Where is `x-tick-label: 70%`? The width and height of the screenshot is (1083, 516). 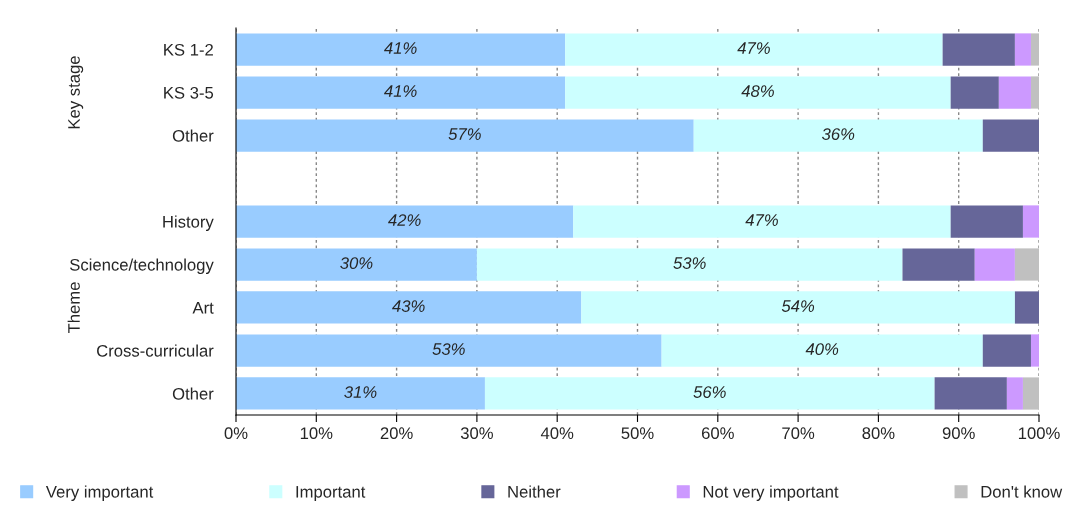 x-tick-label: 70% is located at coordinates (798, 433).